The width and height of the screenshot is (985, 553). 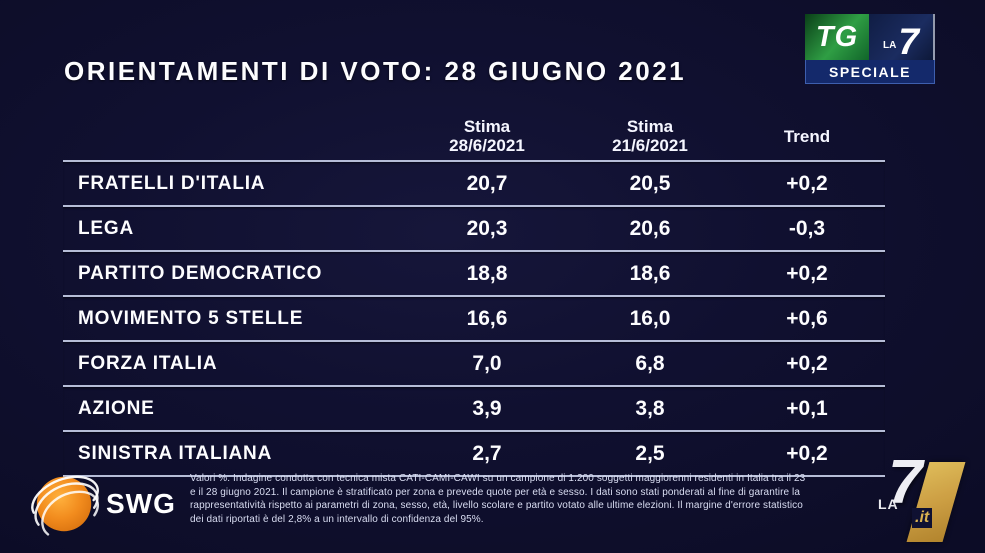 What do you see at coordinates (487, 318) in the screenshot?
I see `stima-current-value: 16,6` at bounding box center [487, 318].